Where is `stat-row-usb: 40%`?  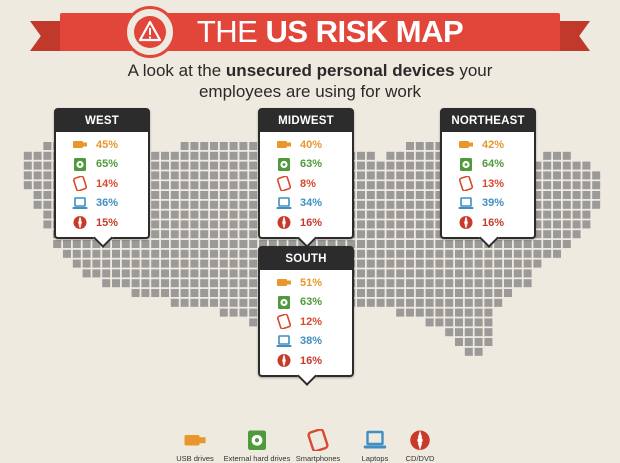 stat-row-usb: 40% is located at coordinates (306, 145).